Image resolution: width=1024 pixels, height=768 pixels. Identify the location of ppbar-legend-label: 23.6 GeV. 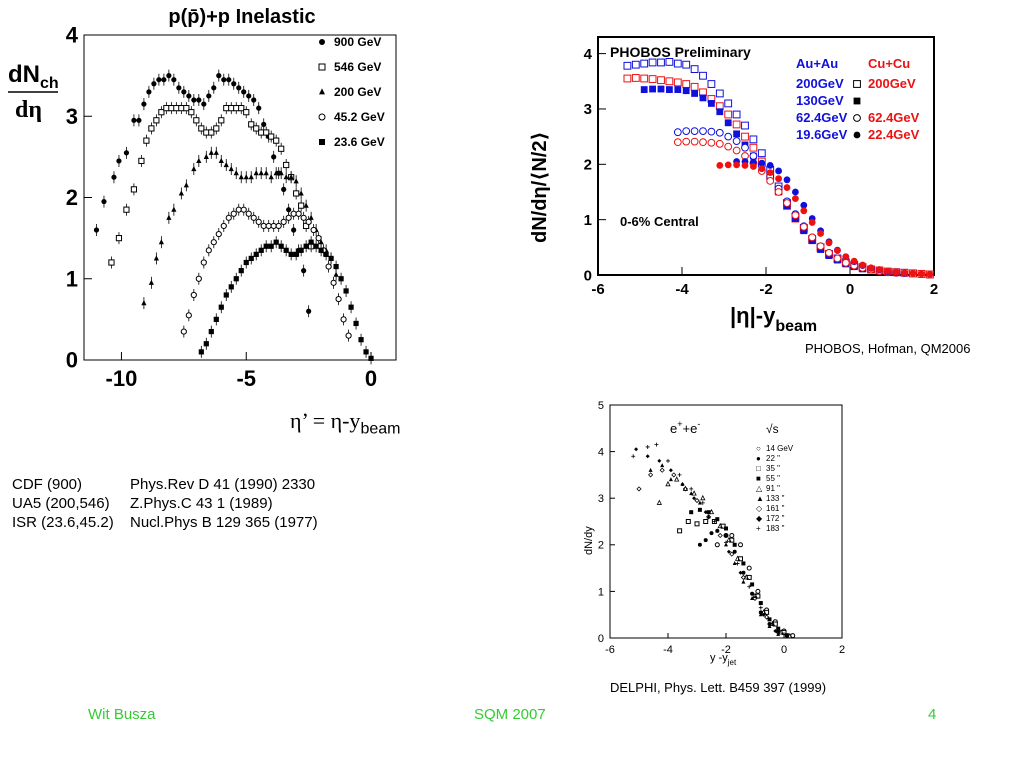
(359, 142).